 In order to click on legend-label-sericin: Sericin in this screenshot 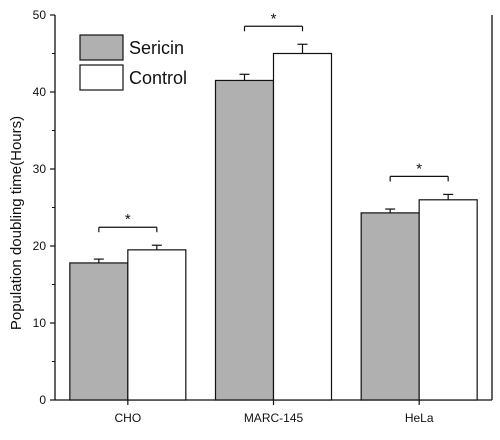, I will do `click(156, 48)`.